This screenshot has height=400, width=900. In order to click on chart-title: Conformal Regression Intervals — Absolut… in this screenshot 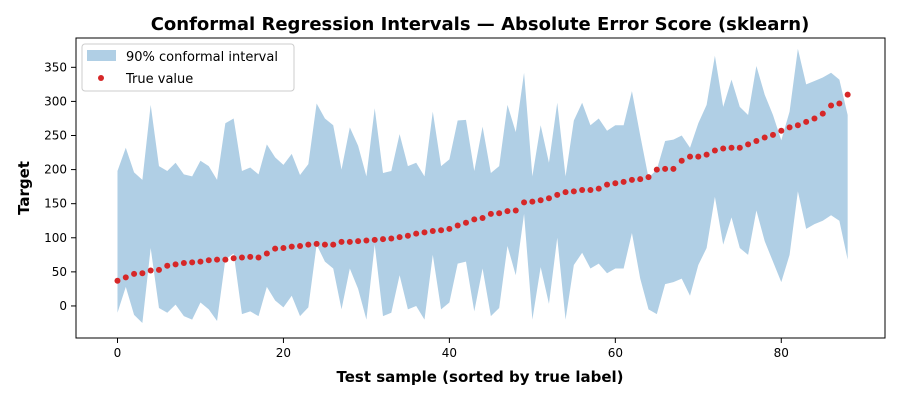, I will do `click(480, 24)`.